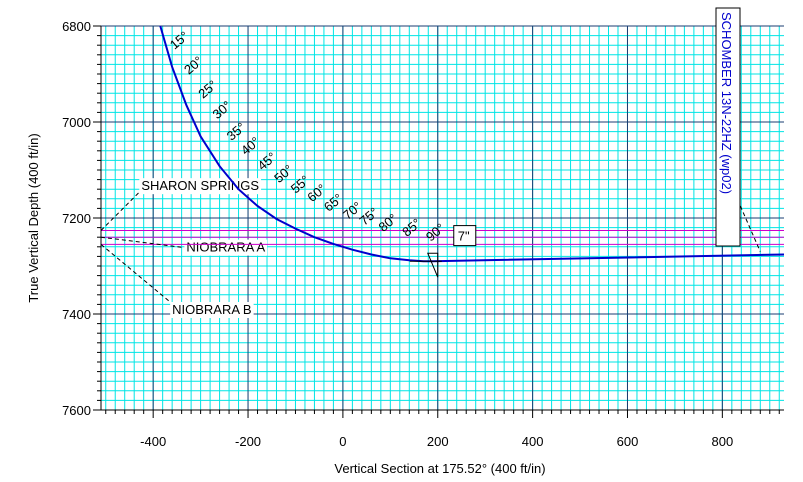 The image size is (803, 482). Describe the element at coordinates (433, 265) in the screenshot. I see `casing-shoe` at that location.